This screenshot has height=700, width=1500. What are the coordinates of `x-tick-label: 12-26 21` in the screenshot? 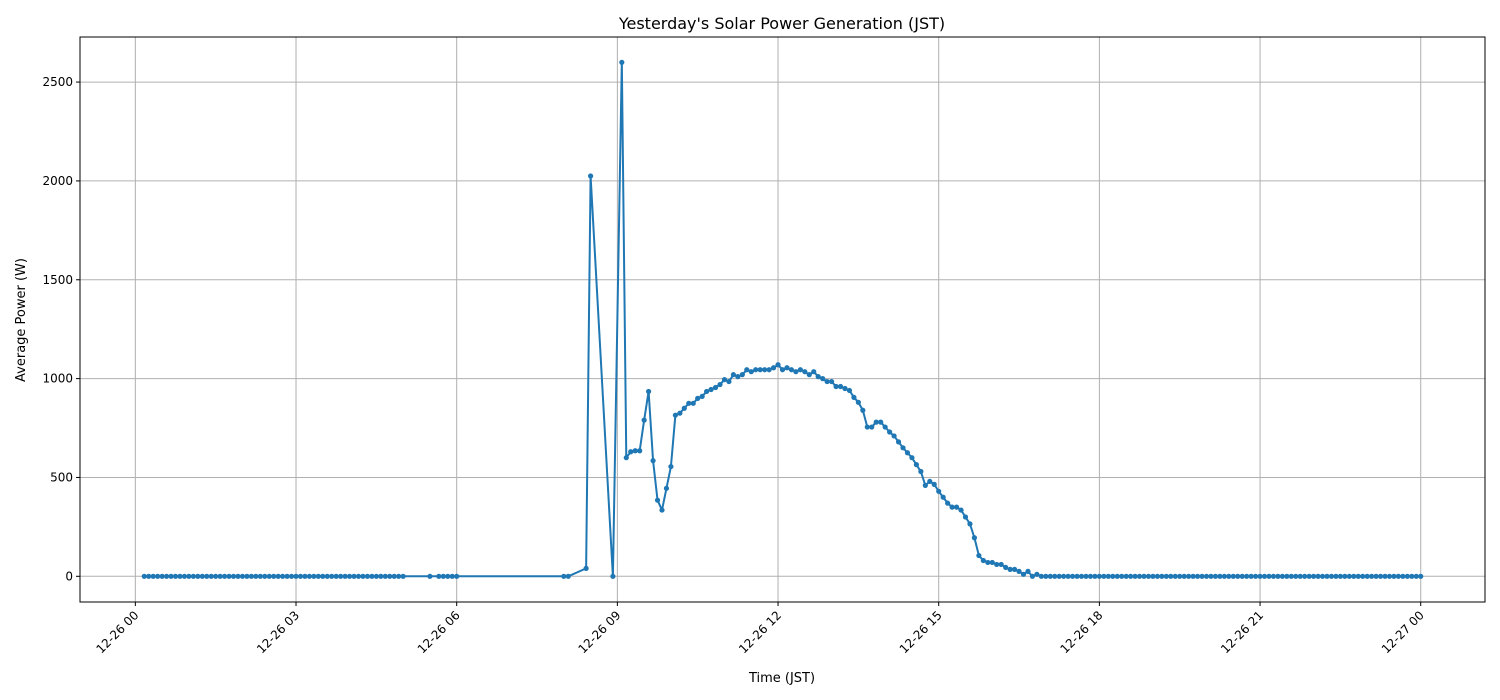 It's located at (1242, 632).